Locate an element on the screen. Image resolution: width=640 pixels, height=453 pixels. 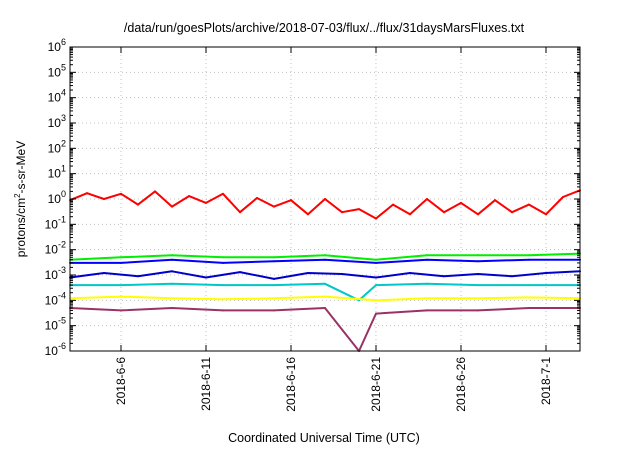
y-tick-exponent: -4 is located at coordinates (62, 295).